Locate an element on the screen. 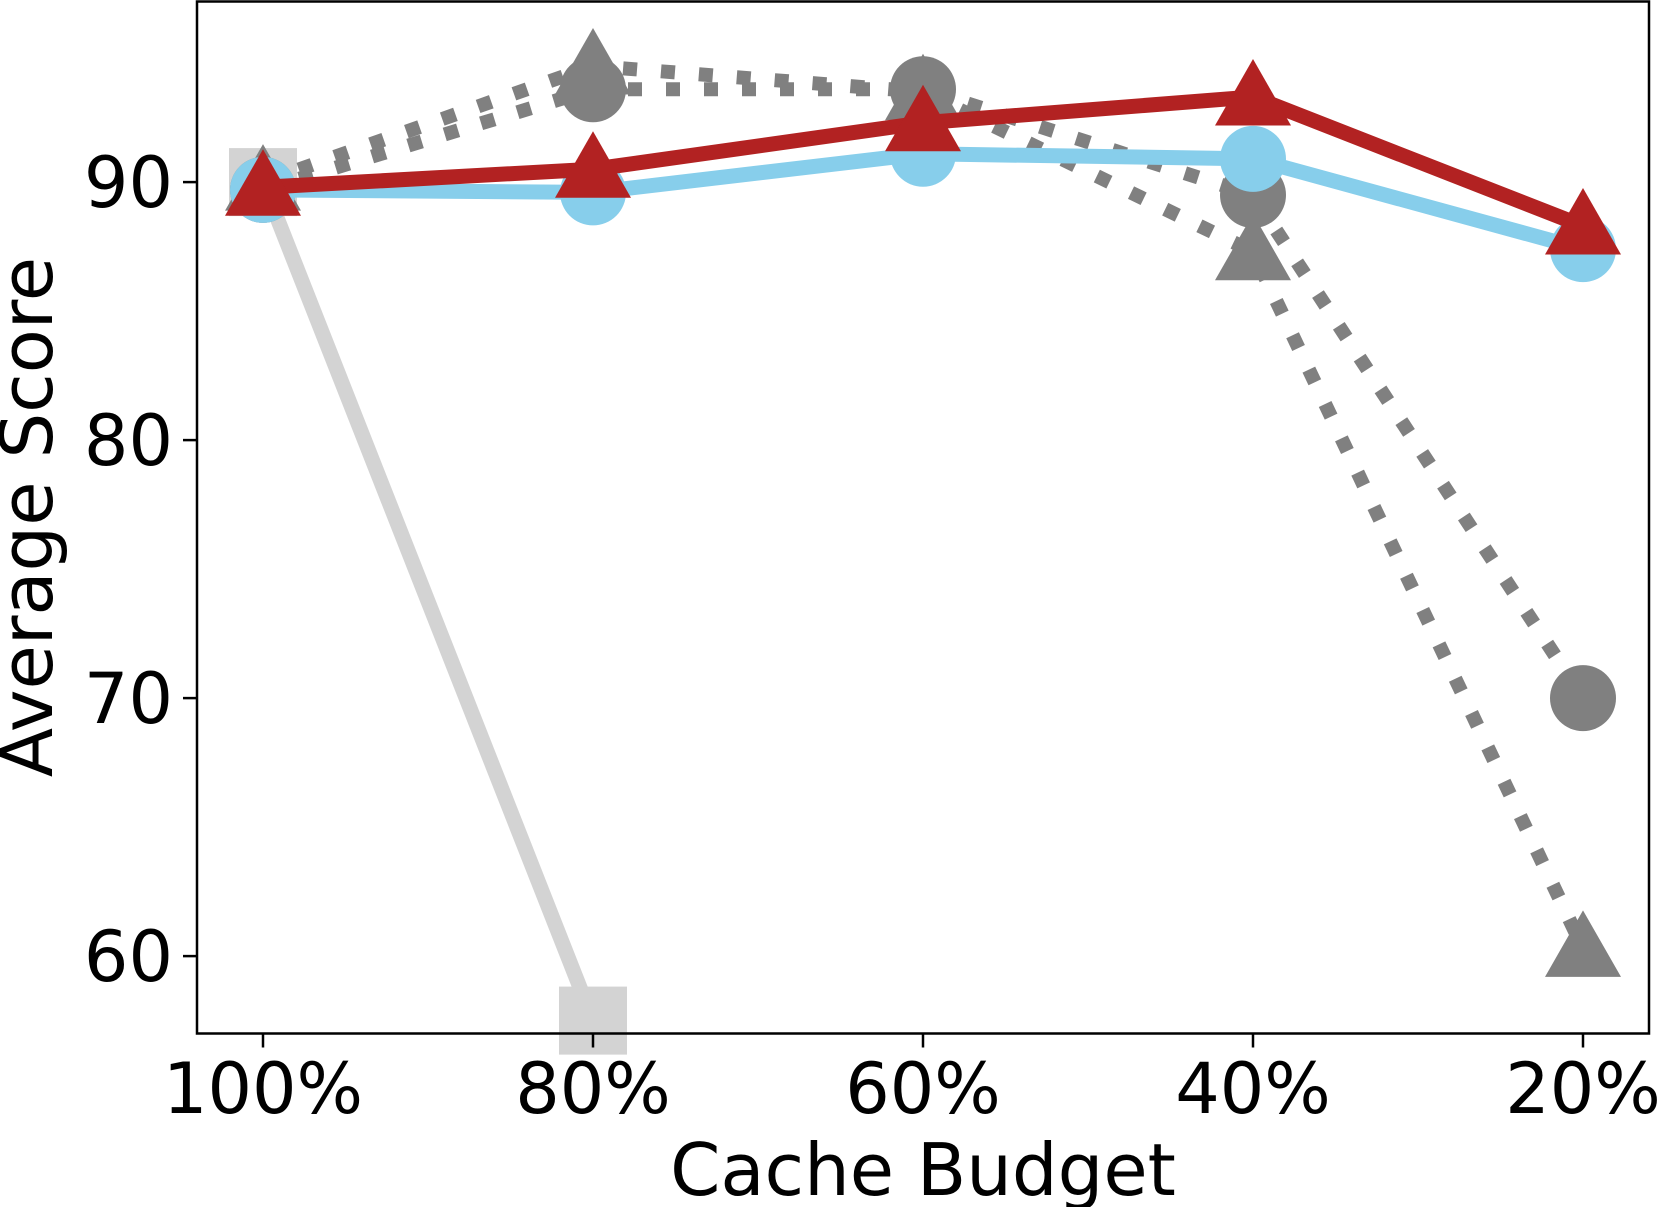 The width and height of the screenshot is (1659, 1207). x-axis-label: Cache Budget is located at coordinates (923, 1167).